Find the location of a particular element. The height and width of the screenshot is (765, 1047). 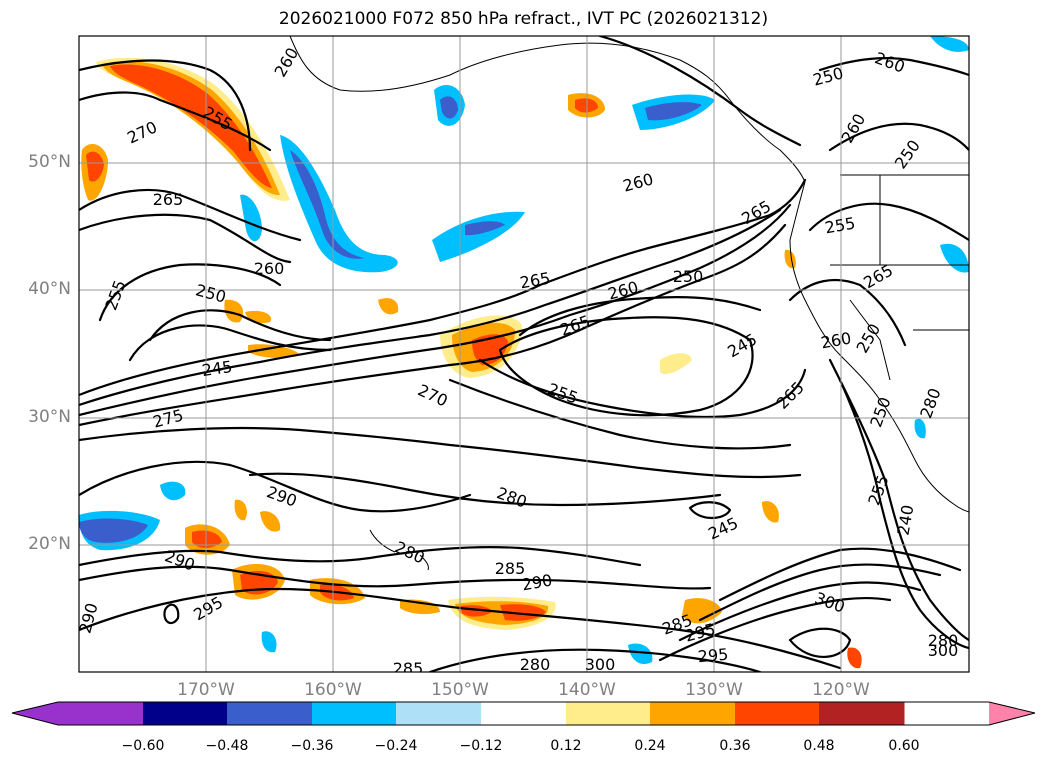

colorbar-tick-label: 0.36 is located at coordinates (735, 746).